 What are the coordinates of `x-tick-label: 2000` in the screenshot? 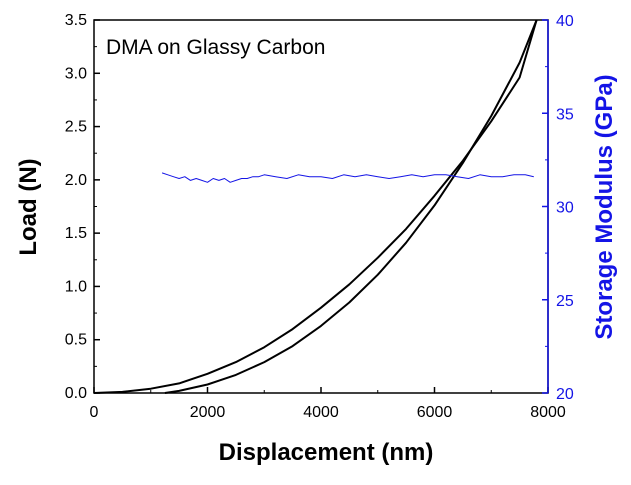 It's located at (208, 412).